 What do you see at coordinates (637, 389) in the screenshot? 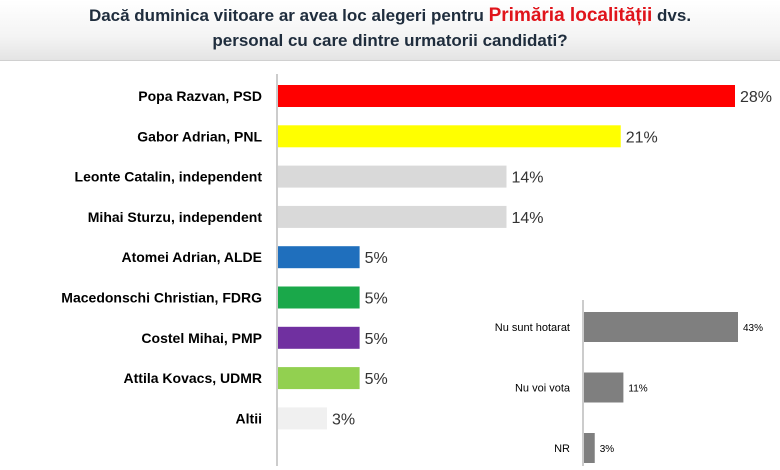
I see `inset-value-label: 11%` at bounding box center [637, 389].